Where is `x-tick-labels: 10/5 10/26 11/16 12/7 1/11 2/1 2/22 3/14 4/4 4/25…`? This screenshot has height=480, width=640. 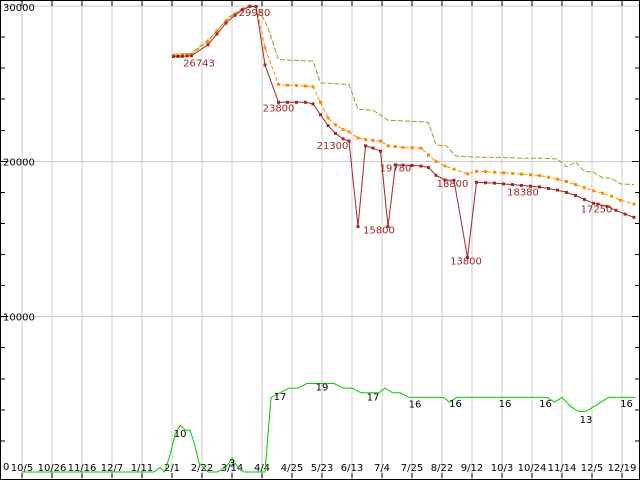
x-tick-labels: 10/5 10/26 11/16 12/7 1/11 2/1 2/22 3/14 4/4 4/25… is located at coordinates (324, 468).